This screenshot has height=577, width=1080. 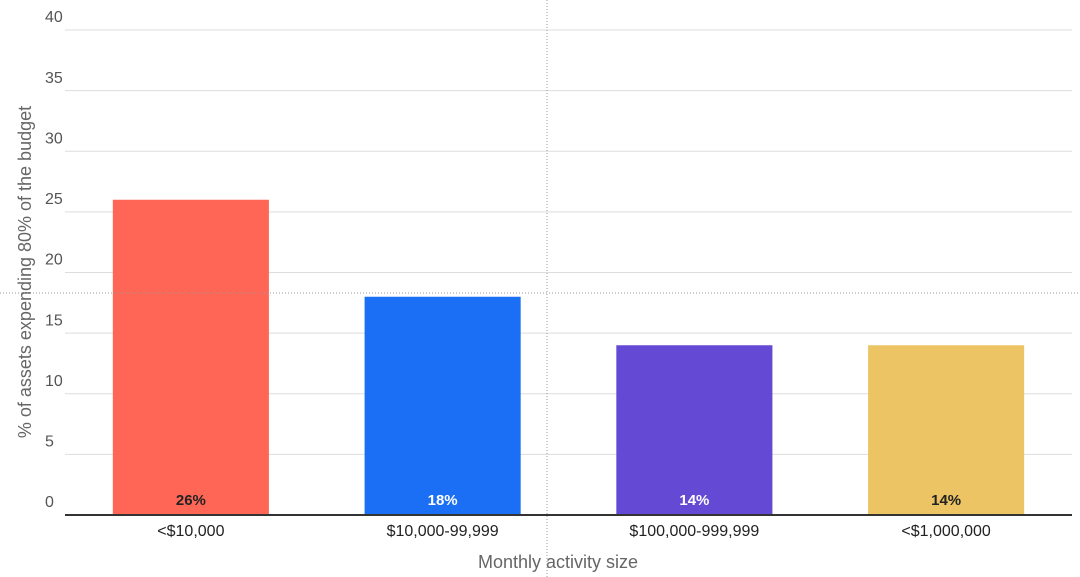 I want to click on x-tick-label: $10,000-99,999, so click(x=443, y=531).